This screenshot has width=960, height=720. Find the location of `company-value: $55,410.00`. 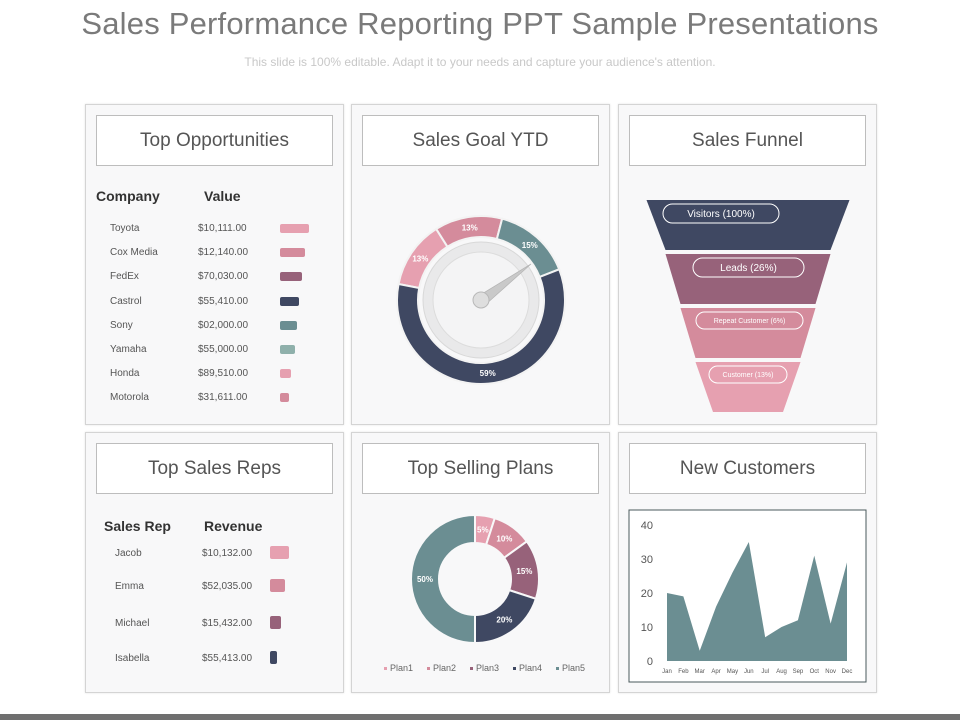

company-value: $55,410.00 is located at coordinates (223, 301).